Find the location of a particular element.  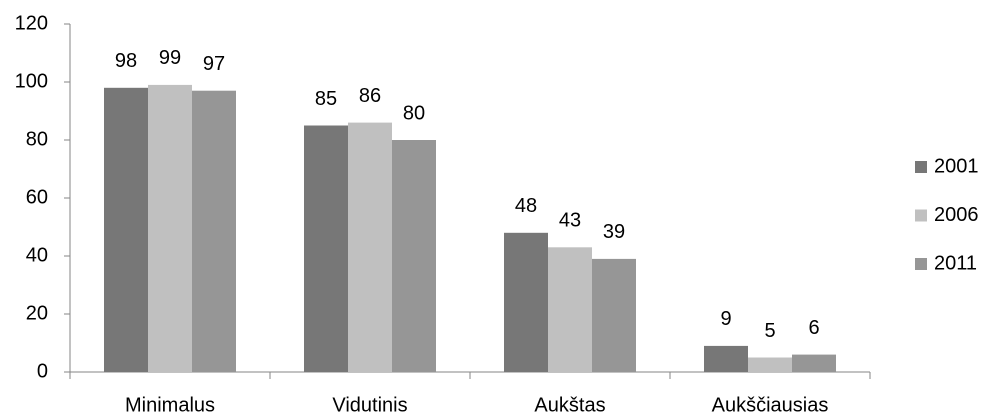

data-label: 86 is located at coordinates (370, 96).